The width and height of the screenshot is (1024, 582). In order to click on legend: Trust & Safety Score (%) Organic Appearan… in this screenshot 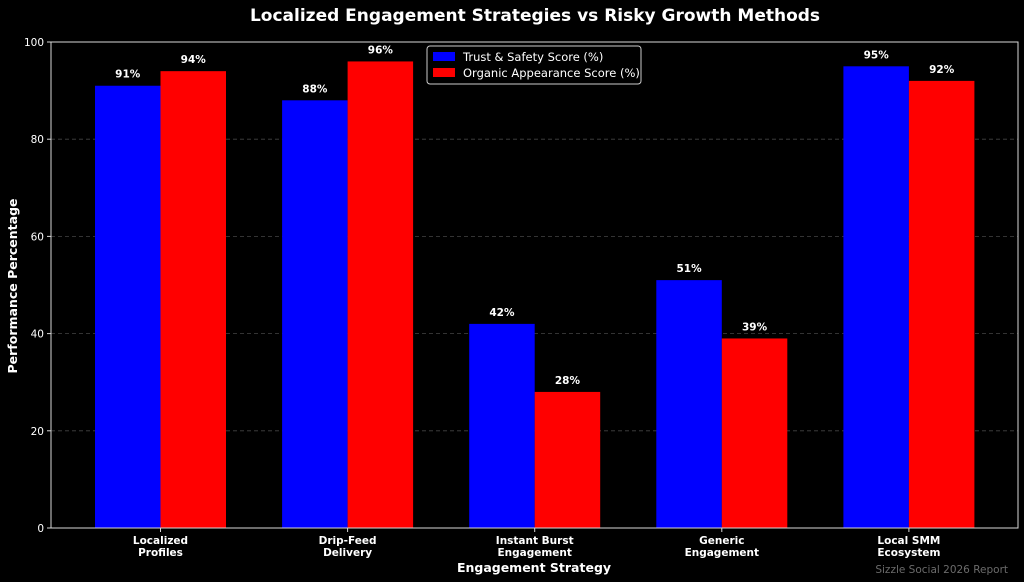, I will do `click(534, 65)`.